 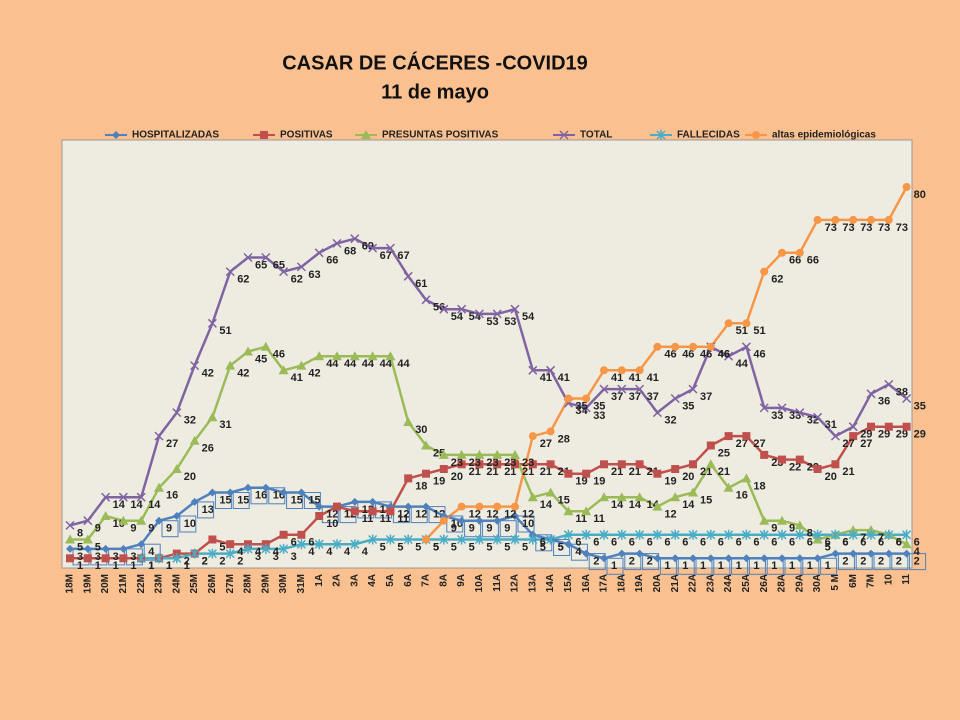 What do you see at coordinates (813, 421) in the screenshot?
I see `data-label: 32` at bounding box center [813, 421].